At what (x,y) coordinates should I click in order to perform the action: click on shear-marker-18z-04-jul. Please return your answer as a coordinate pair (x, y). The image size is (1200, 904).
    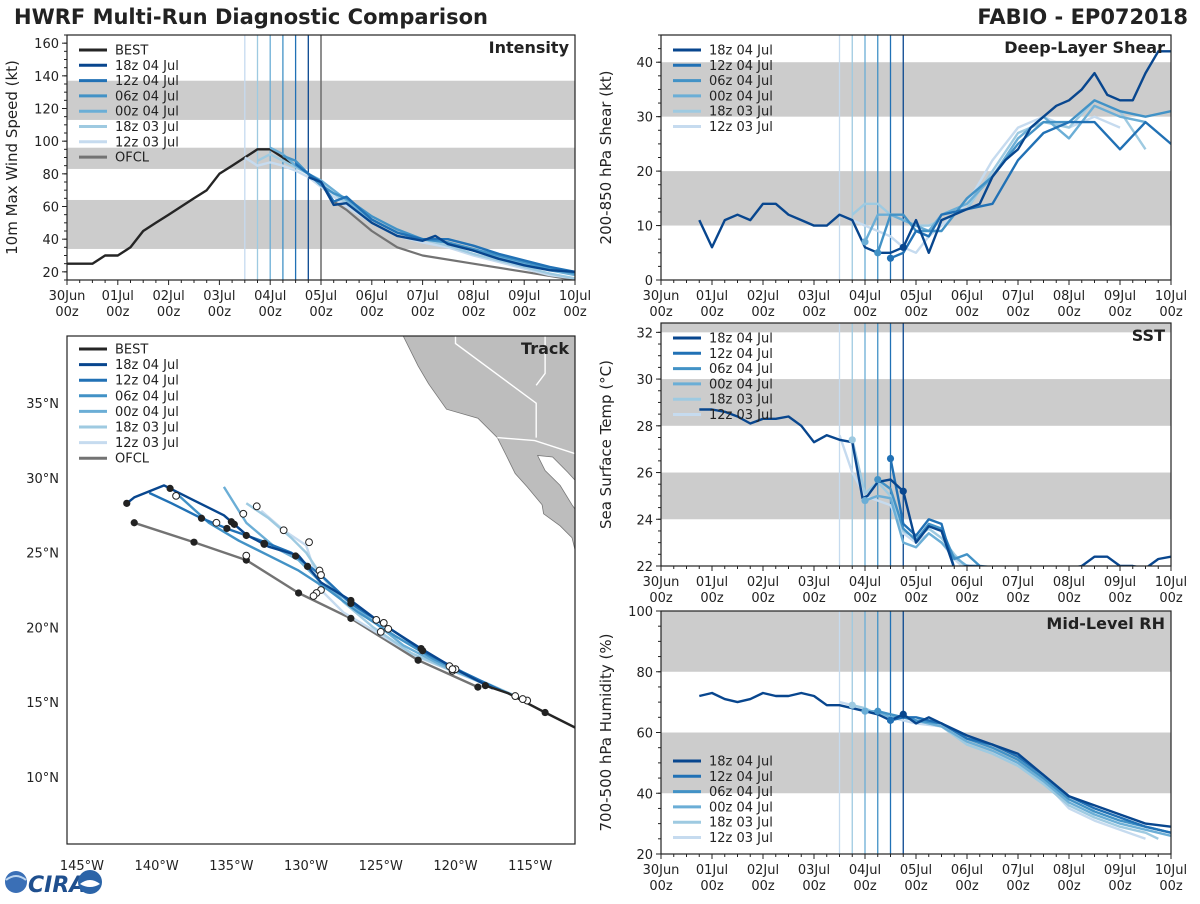
    Looking at the image, I should click on (903, 247).